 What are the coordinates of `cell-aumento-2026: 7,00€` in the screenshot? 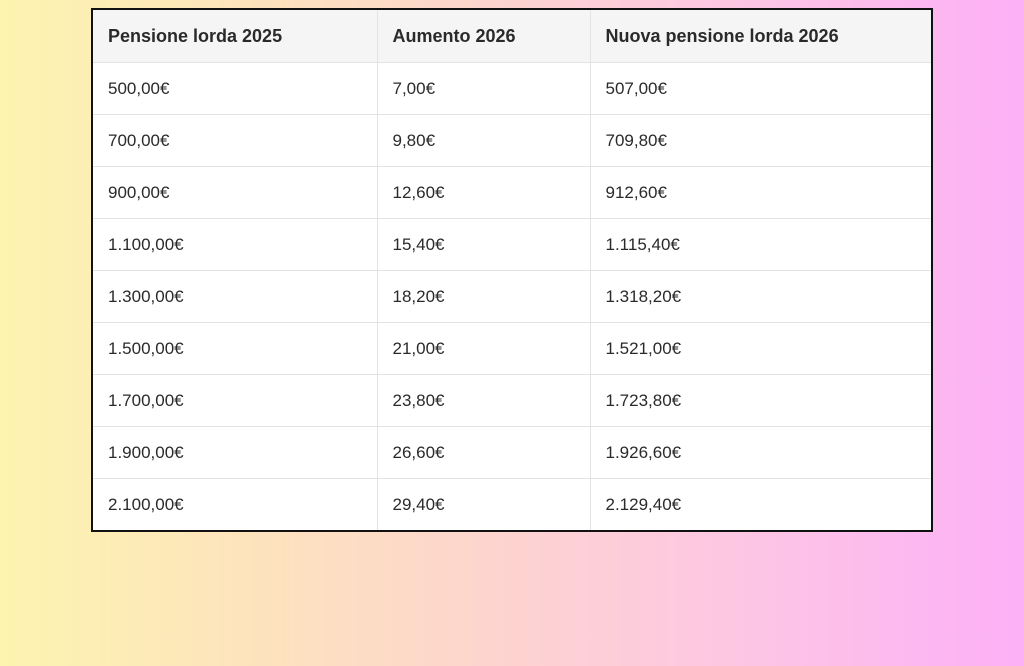 It's located at (483, 88).